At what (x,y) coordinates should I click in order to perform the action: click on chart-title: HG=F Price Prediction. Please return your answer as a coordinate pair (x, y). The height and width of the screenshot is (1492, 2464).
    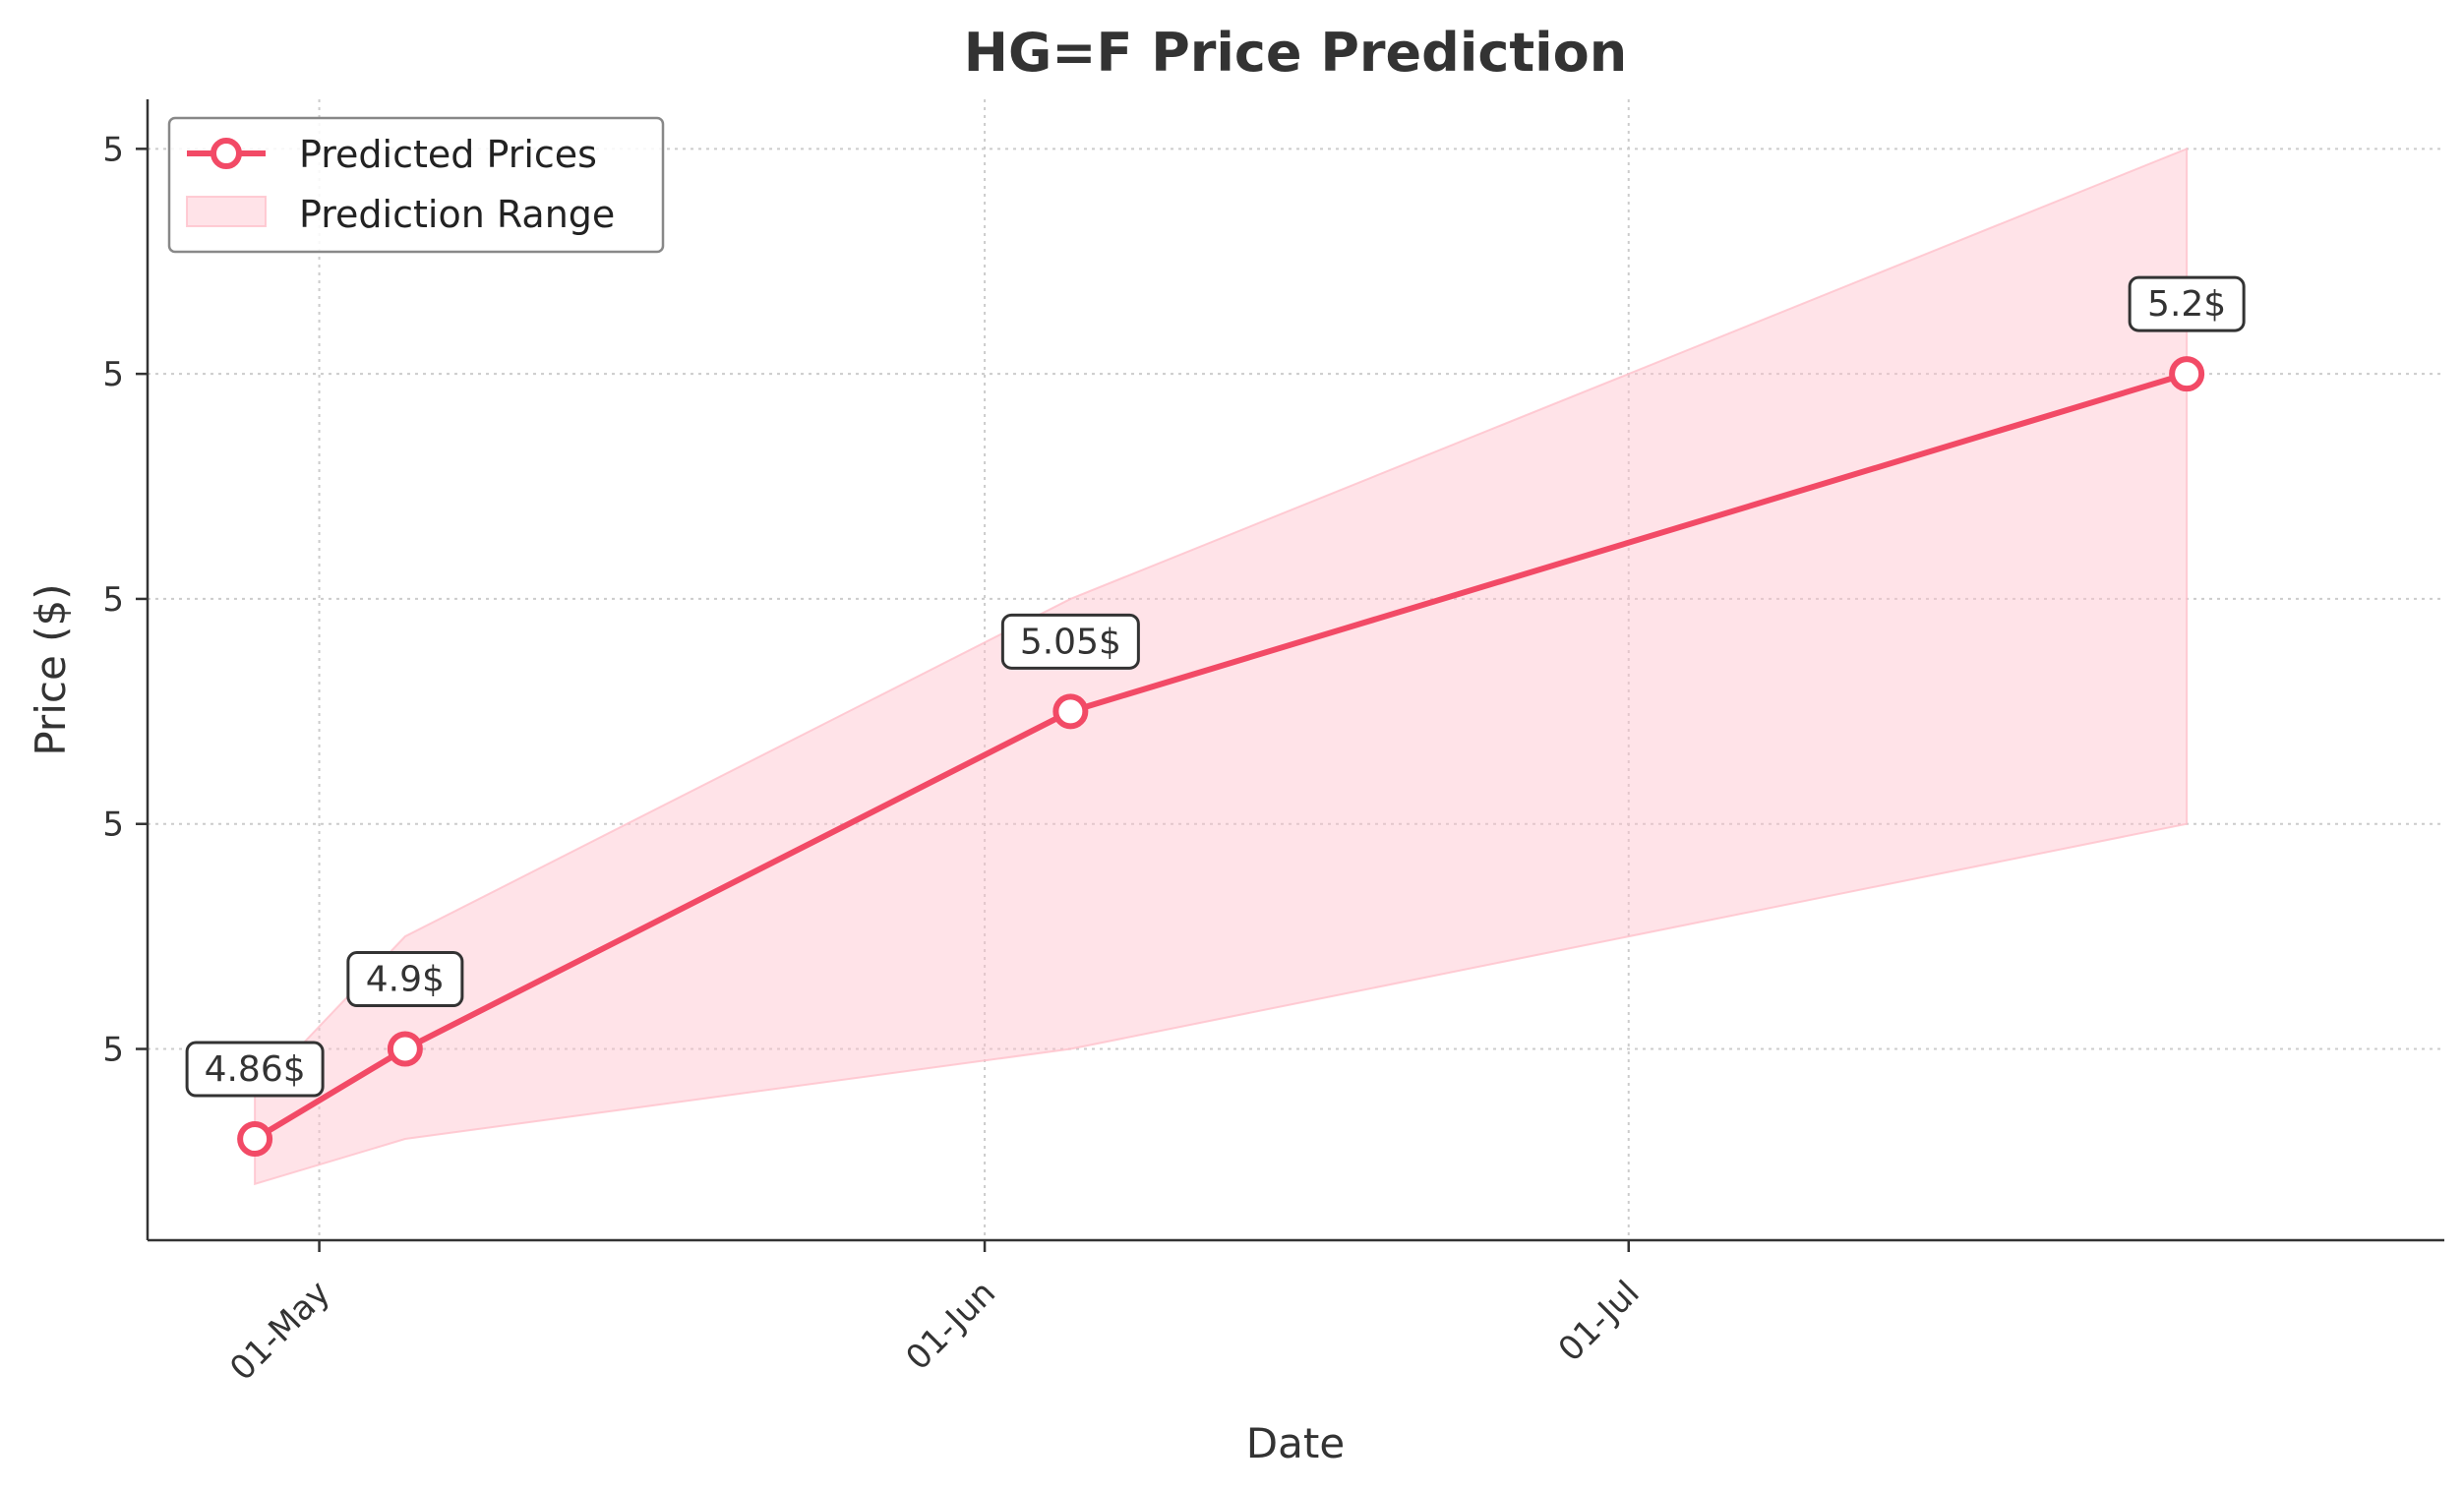
    Looking at the image, I should click on (1295, 53).